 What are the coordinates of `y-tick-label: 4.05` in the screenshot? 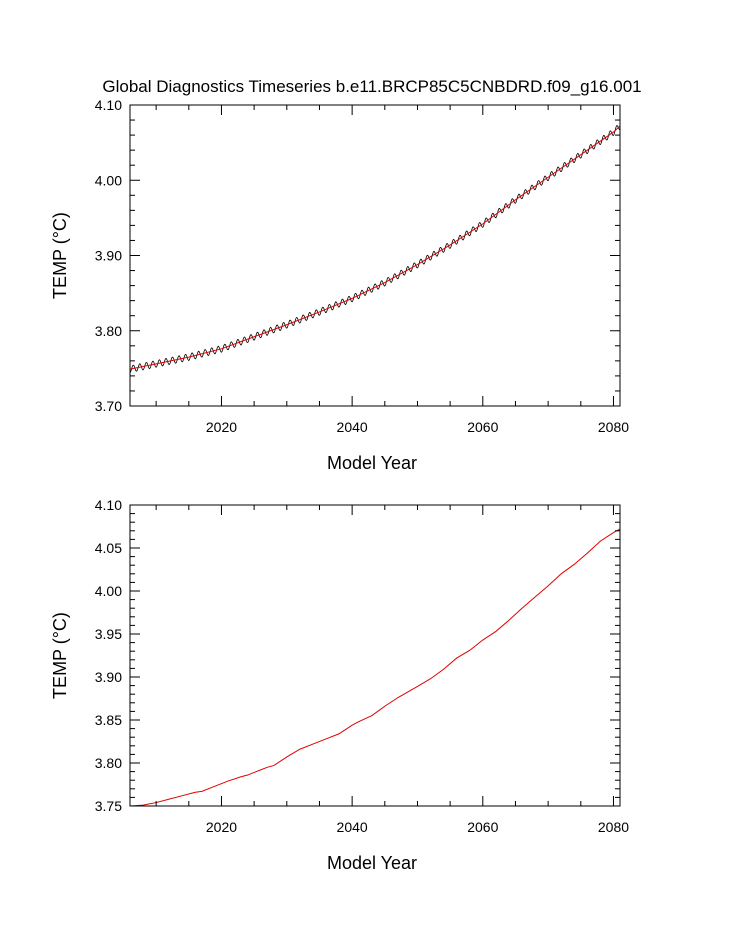 It's located at (108, 548).